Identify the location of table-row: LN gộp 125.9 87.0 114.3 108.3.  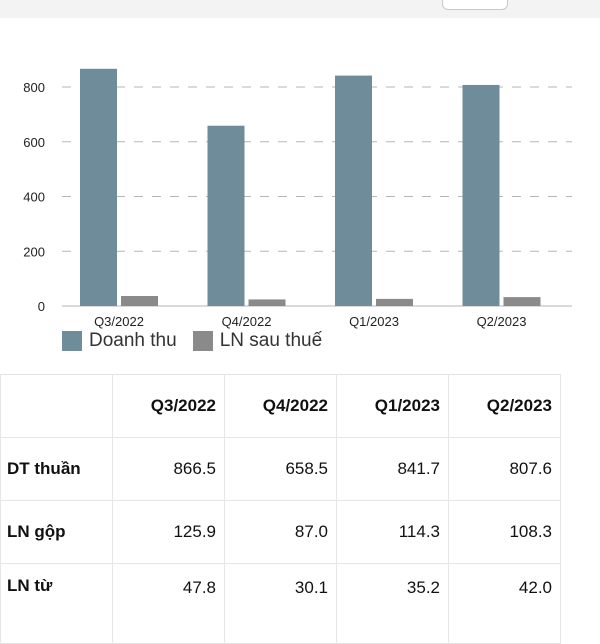
(280, 532).